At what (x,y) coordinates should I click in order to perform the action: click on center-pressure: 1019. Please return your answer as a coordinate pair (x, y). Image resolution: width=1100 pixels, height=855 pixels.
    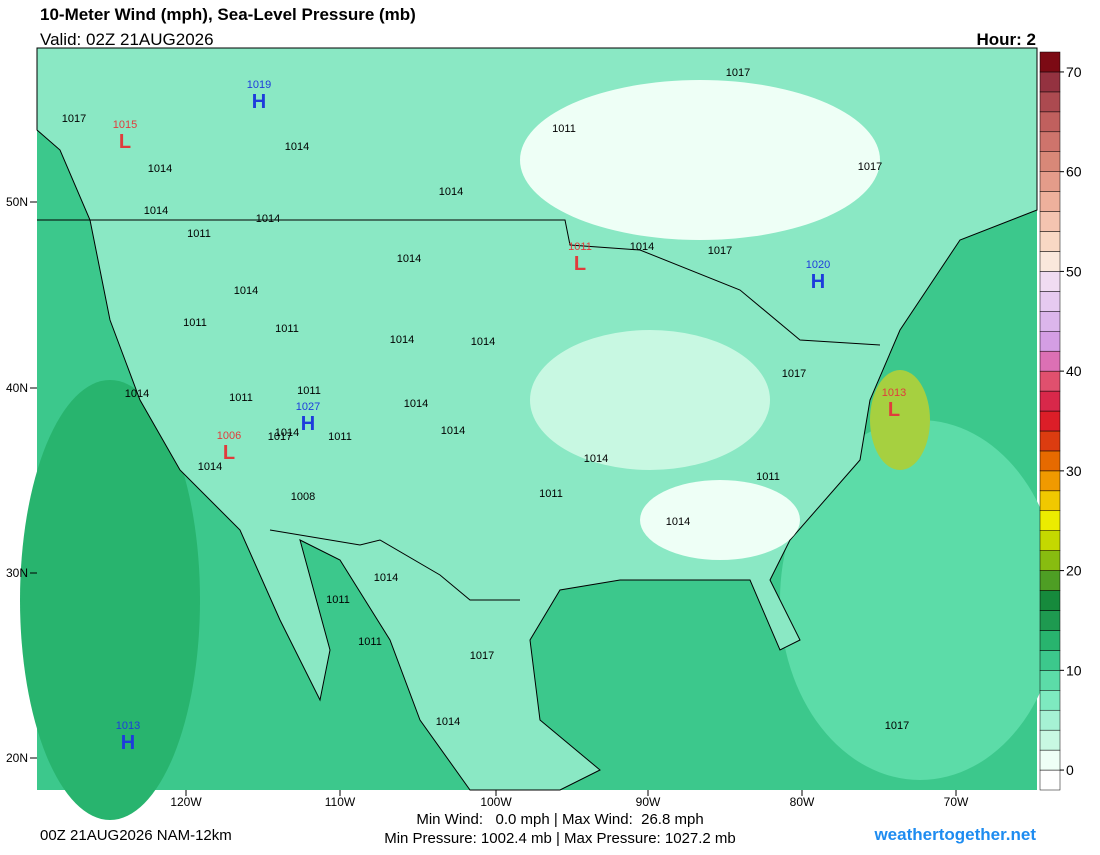
    Looking at the image, I should click on (259, 85).